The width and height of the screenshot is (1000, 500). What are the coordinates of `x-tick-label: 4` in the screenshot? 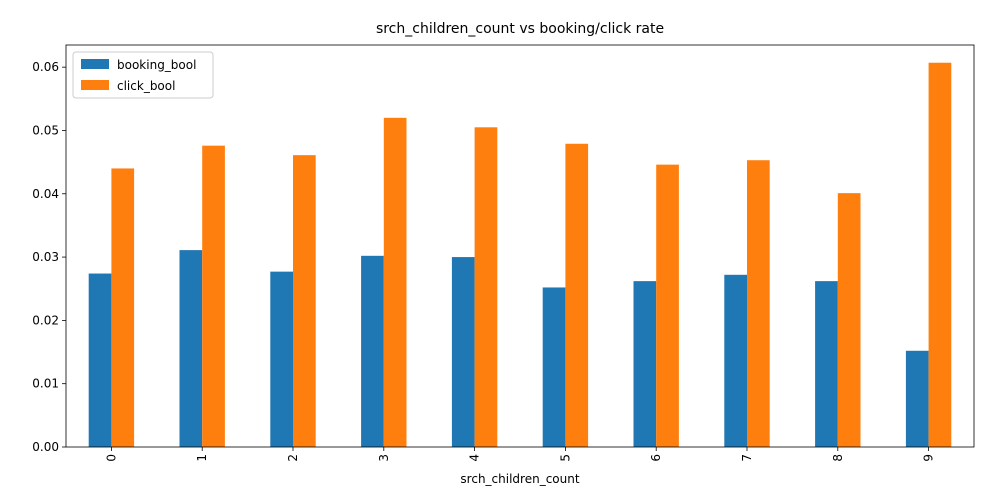 It's located at (475, 458).